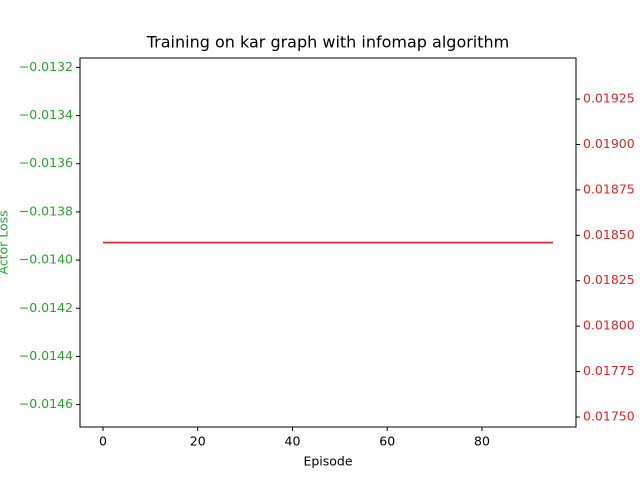 This screenshot has width=640, height=480. I want to click on y2-tick-label: 0.01825, so click(609, 279).